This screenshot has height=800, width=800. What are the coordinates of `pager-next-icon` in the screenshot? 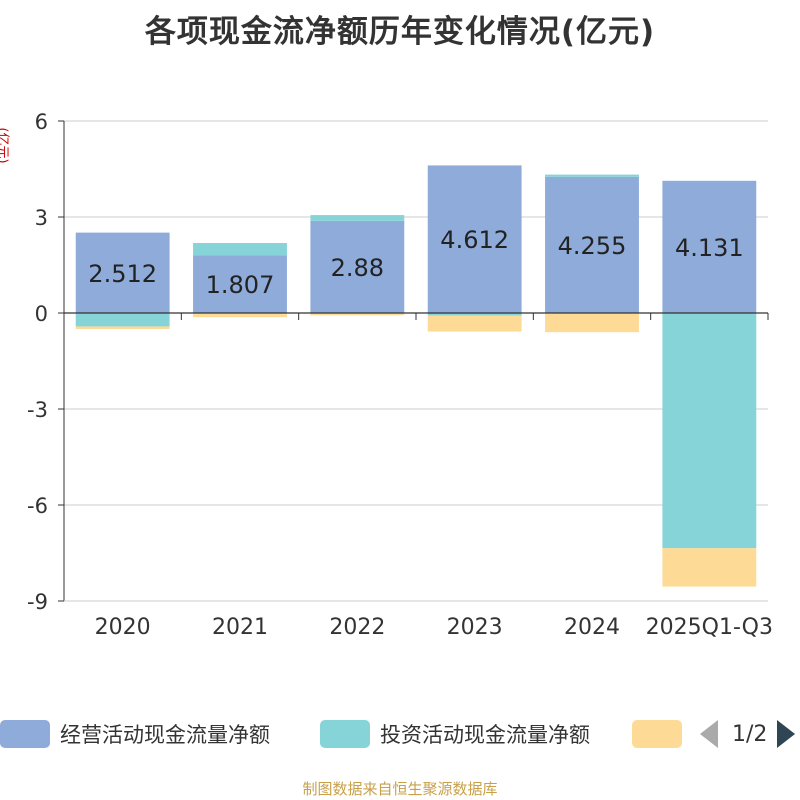 It's located at (786, 734).